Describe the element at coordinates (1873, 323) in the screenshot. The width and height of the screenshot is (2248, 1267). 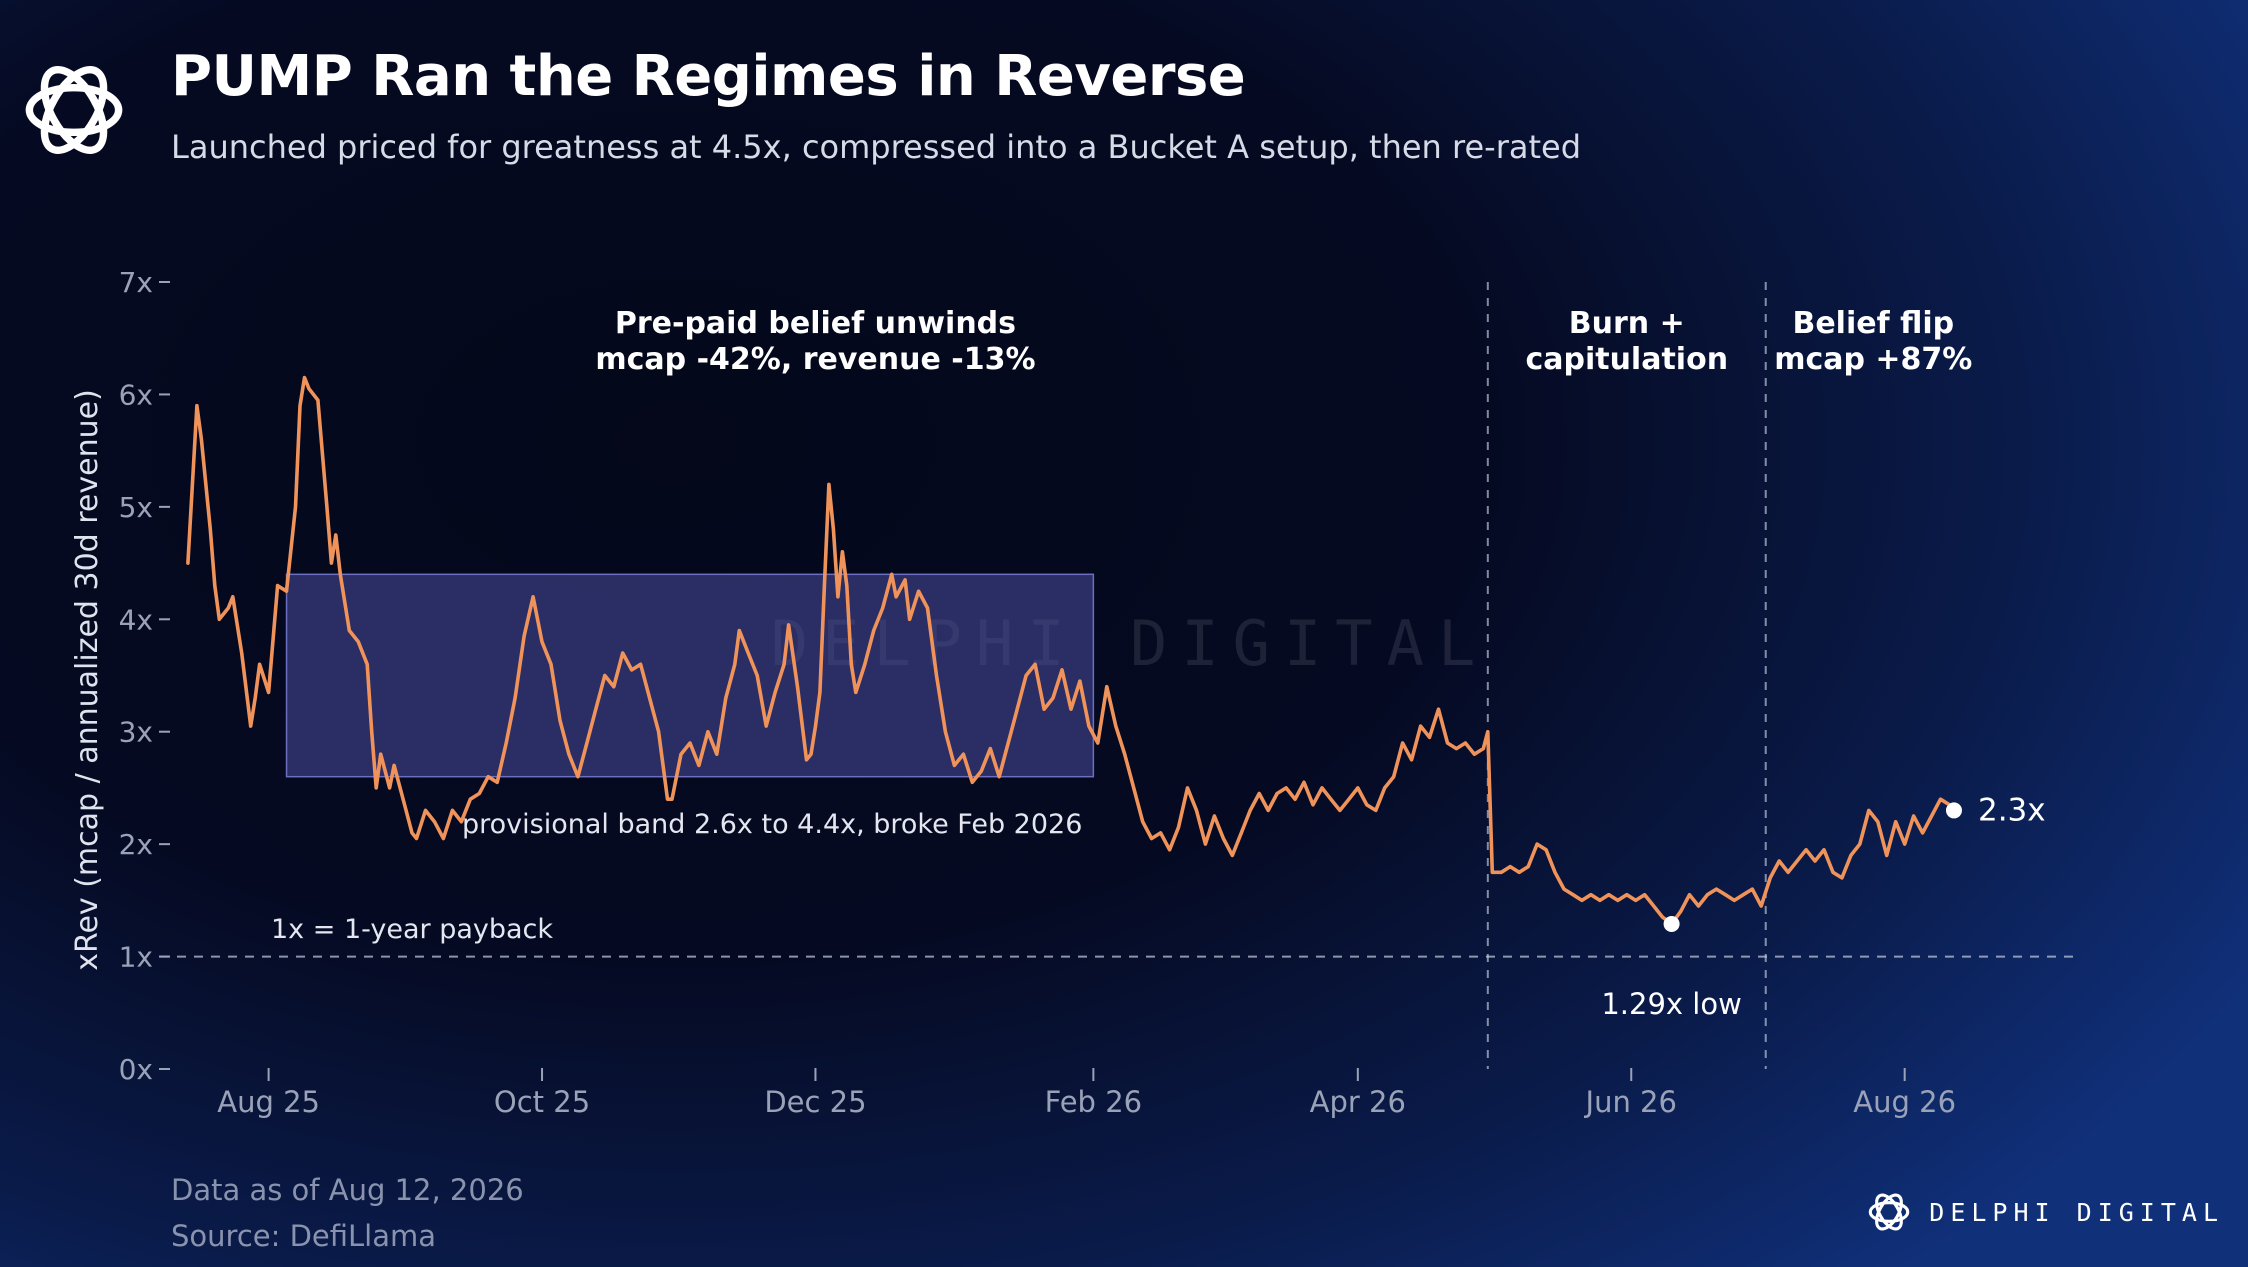
I see `regime-label: Belief flip` at that location.